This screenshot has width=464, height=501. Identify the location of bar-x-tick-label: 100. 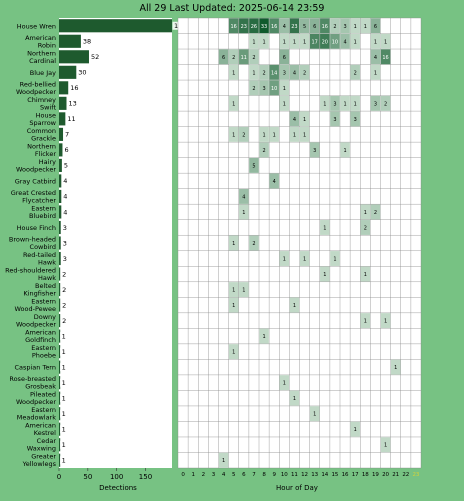
(116, 477).